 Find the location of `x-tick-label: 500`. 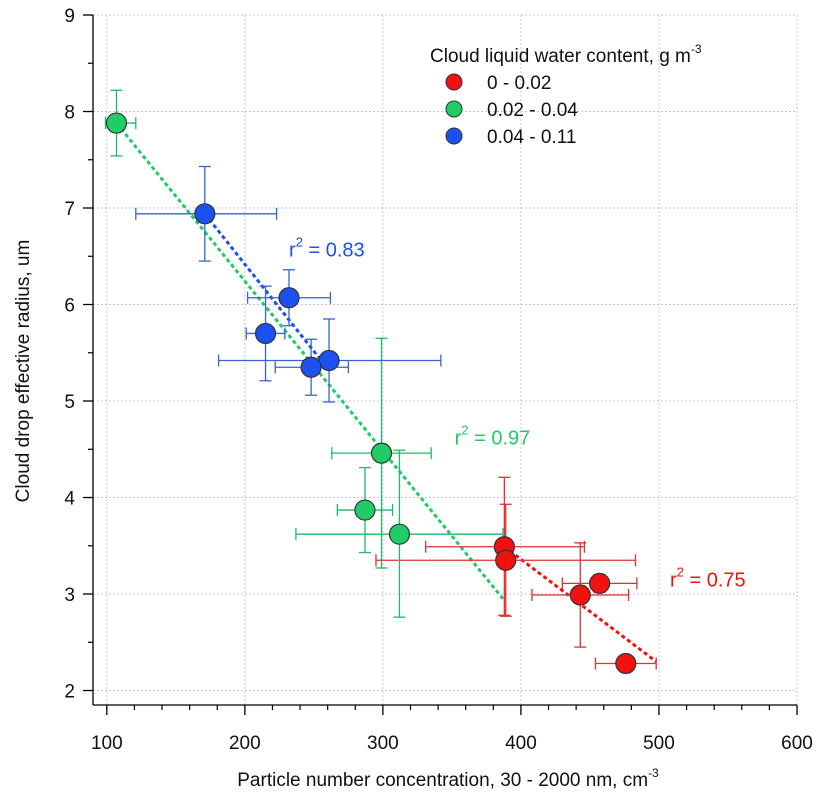

x-tick-label: 500 is located at coordinates (659, 743).